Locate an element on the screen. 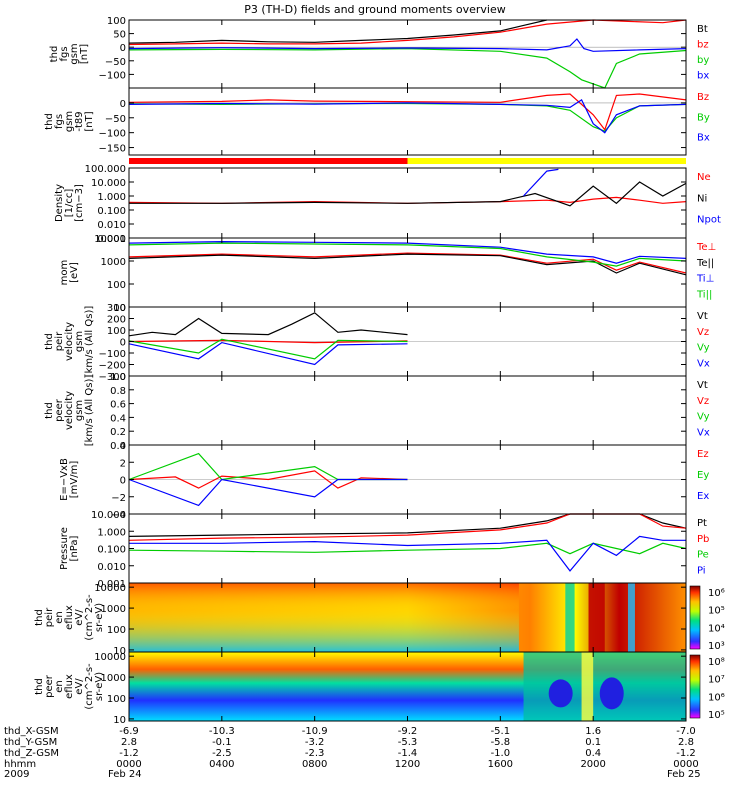 This screenshot has height=804, width=750. ephemeris-value: 0400 is located at coordinates (221, 764).